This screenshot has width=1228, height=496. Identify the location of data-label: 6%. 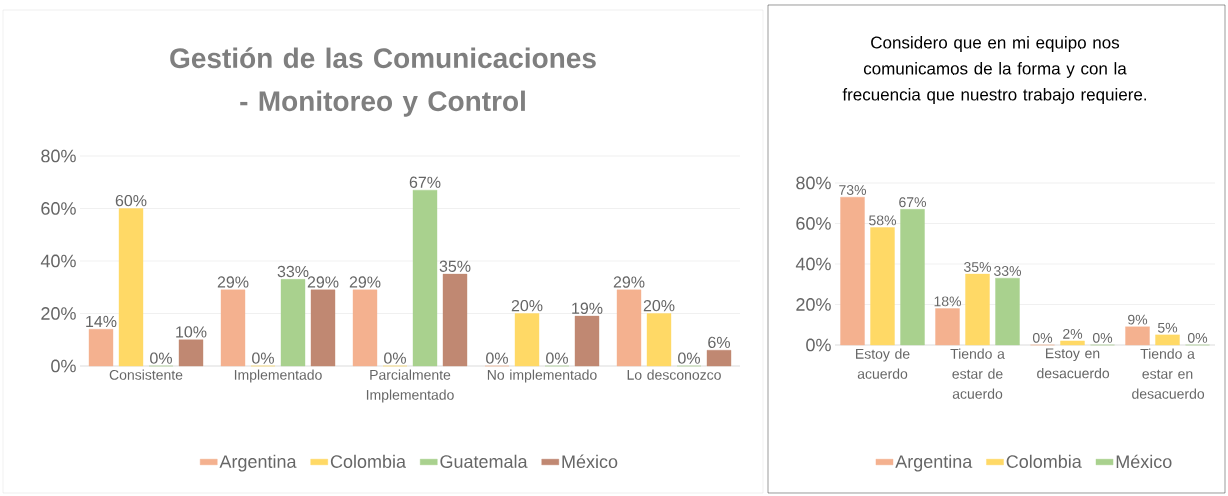
(719, 342).